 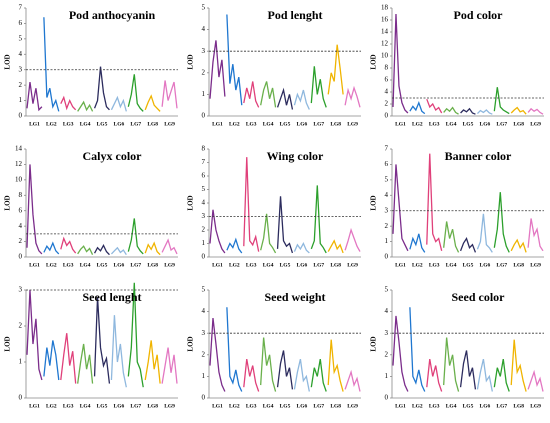 What do you see at coordinates (385, 8) in the screenshot?
I see `y-tick-label: 18` at bounding box center [385, 8].